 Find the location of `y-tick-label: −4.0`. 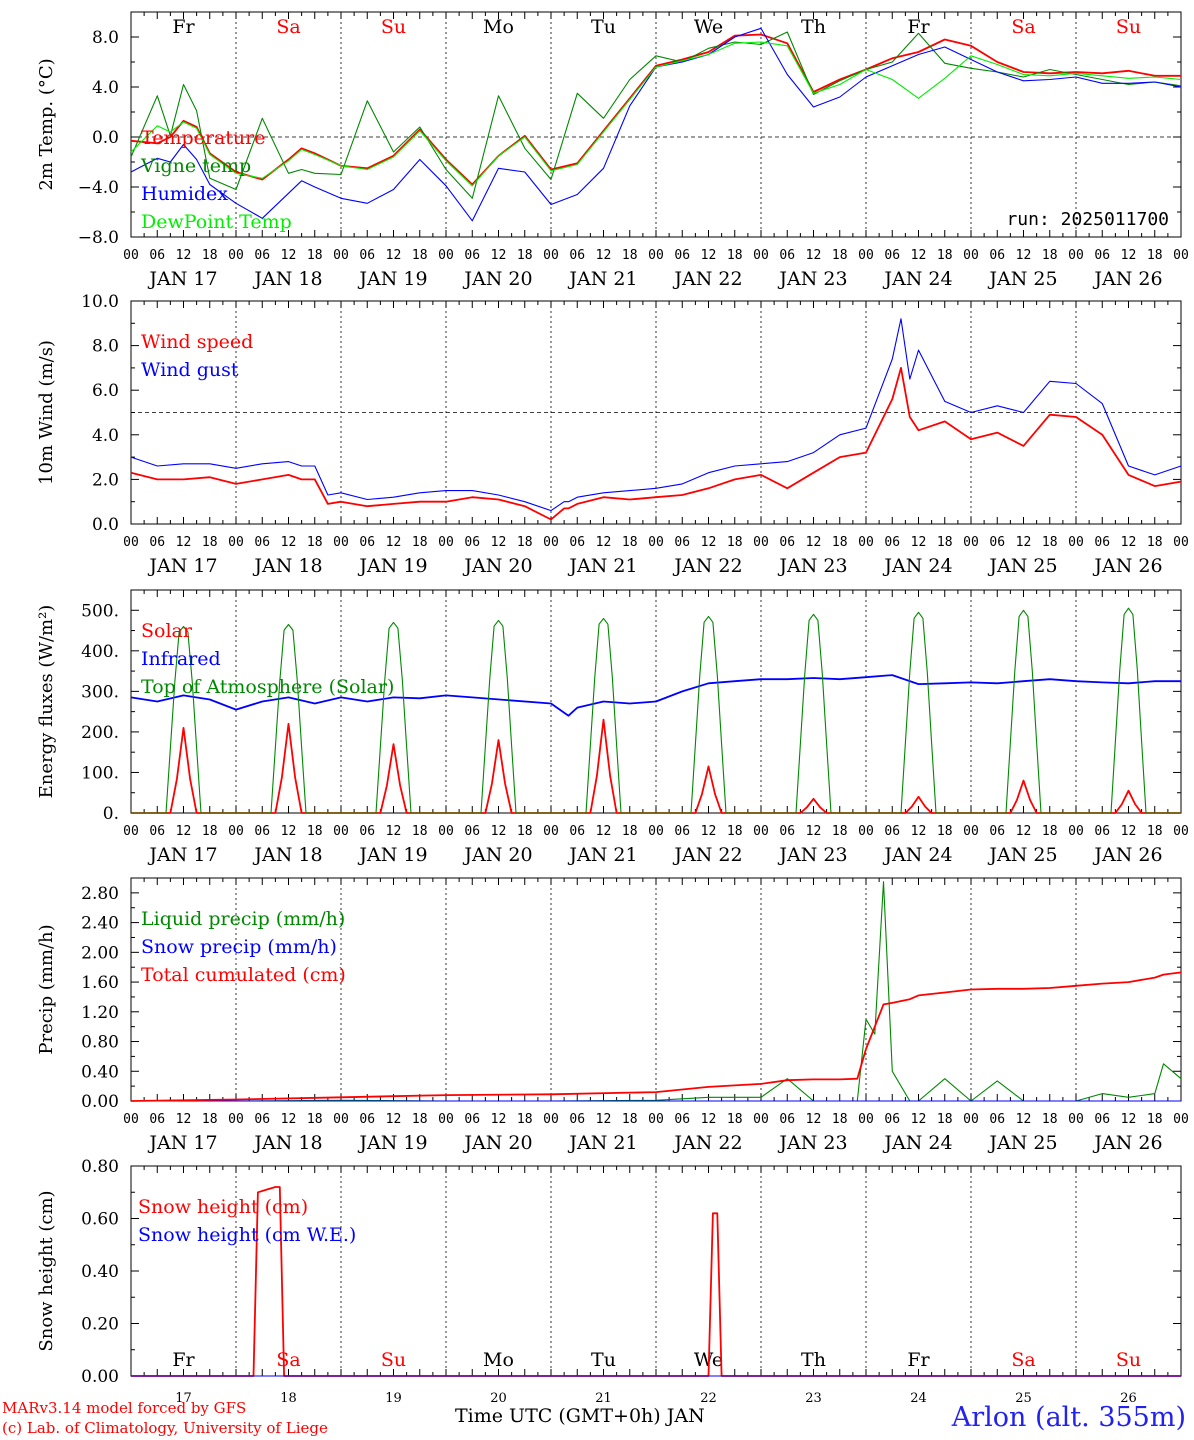

y-tick-label: −4.0 is located at coordinates (98, 188).